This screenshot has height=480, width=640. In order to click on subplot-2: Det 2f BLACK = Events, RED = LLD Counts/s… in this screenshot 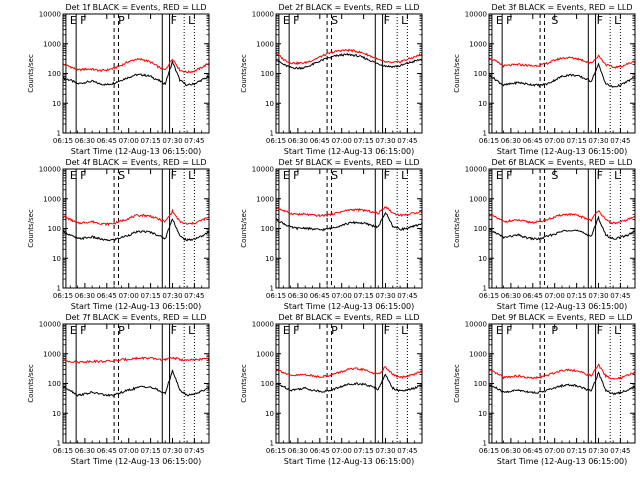, I will do `click(331, 79)`.